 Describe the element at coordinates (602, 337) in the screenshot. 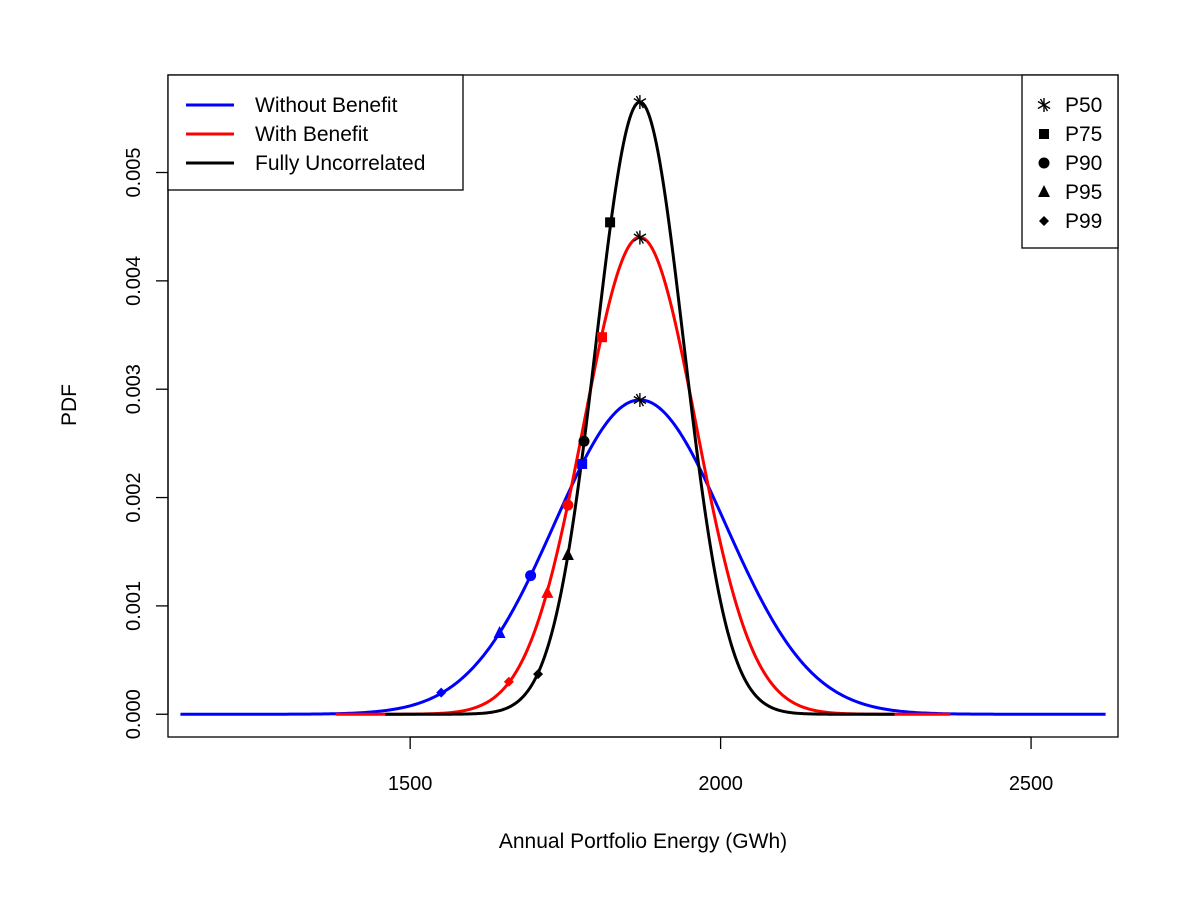

I see `marker-p75-with-benefit` at that location.